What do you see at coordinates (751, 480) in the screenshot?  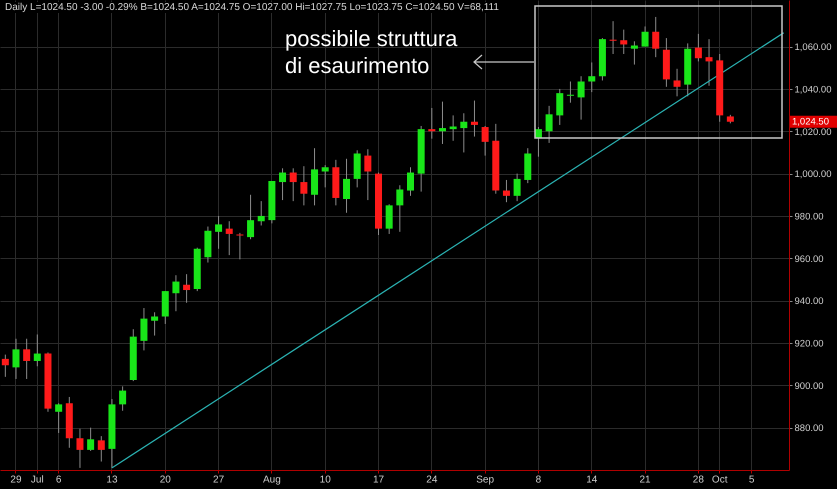 I see `x-tick-label: 5` at bounding box center [751, 480].